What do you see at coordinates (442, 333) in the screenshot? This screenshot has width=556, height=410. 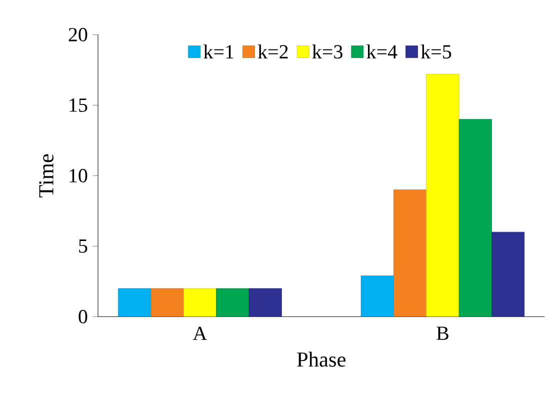 I see `x-tick-label: B` at bounding box center [442, 333].